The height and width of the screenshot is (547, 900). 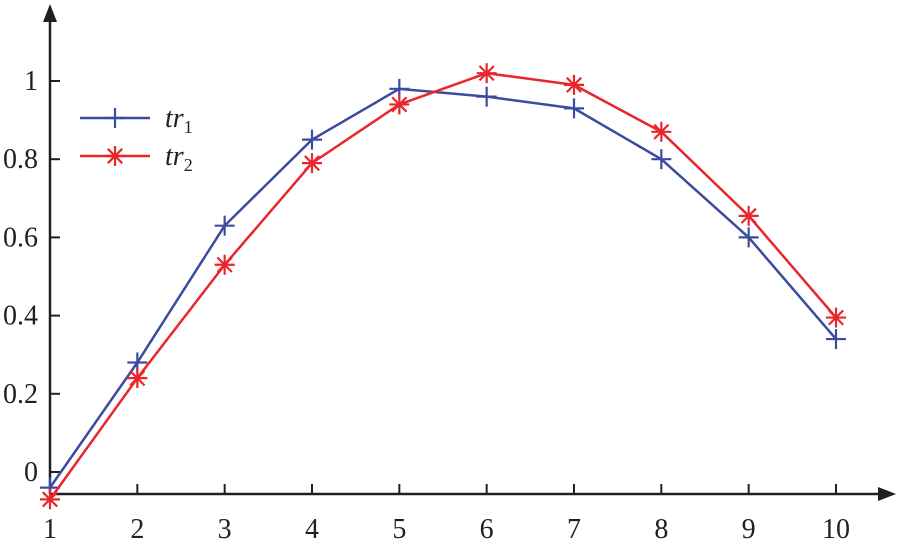 What do you see at coordinates (20, 316) in the screenshot?
I see `y-tick-label: 0.4` at bounding box center [20, 316].